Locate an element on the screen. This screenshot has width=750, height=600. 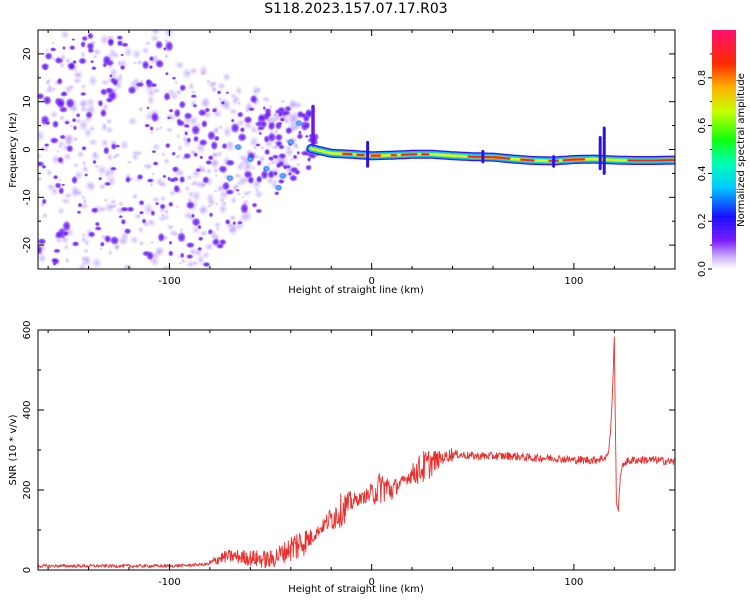
y-tick-label: 20 is located at coordinates (27, 54).